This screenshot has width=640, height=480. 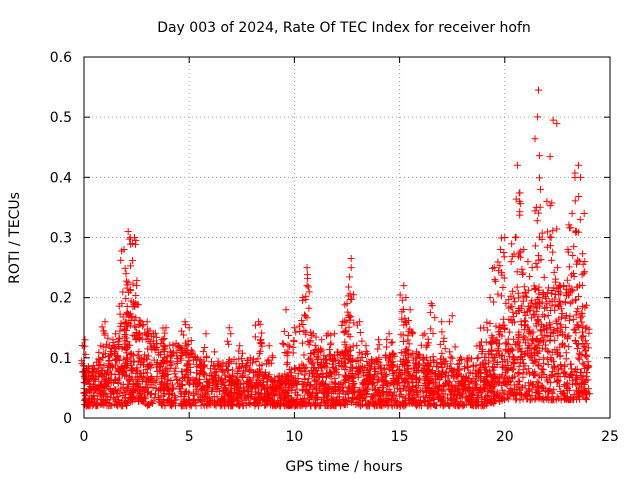 I want to click on x-tick-label: 20, so click(x=505, y=437).